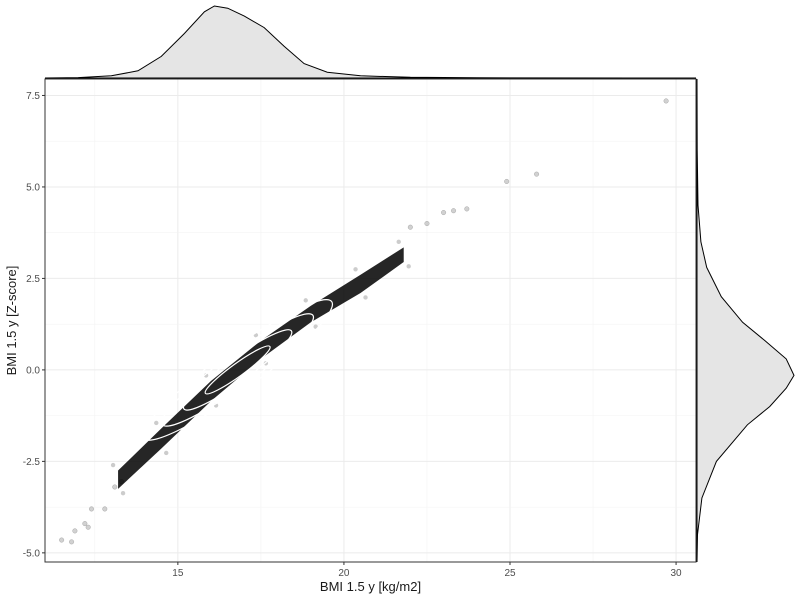  Describe the element at coordinates (33, 279) in the screenshot. I see `y-tick-label: 2.5` at that location.